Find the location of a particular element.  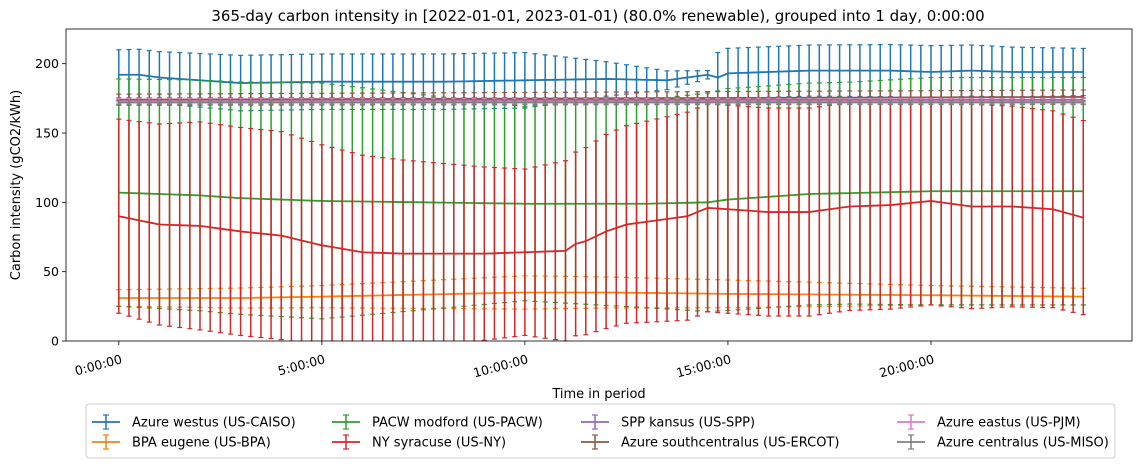

legend-item: Azure westus (US-CAISO) is located at coordinates (194, 422).